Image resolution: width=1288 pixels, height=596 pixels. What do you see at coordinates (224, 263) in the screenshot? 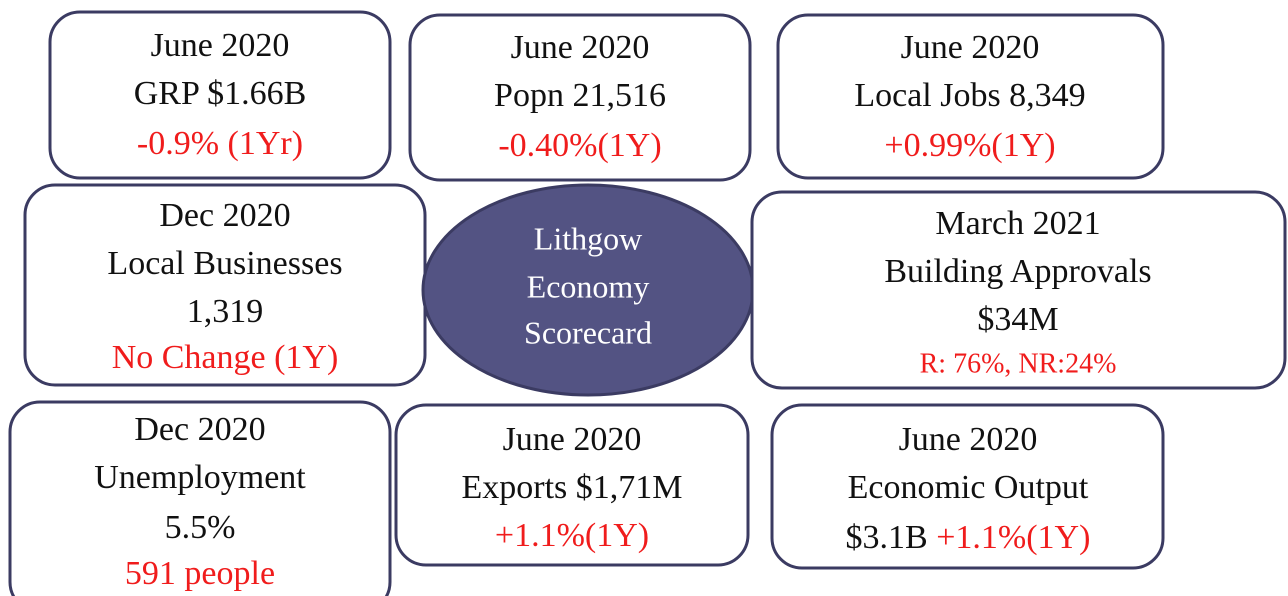
I see `card-metric: Local Businesses` at bounding box center [224, 263].